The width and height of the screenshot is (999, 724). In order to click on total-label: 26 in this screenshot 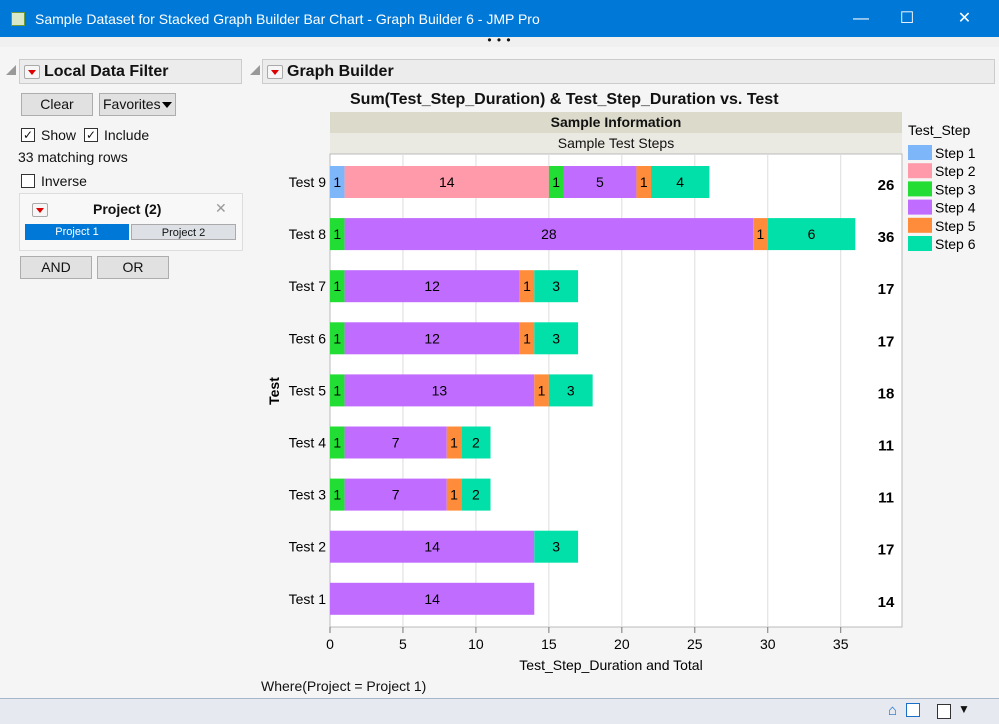, I will do `click(886, 185)`.